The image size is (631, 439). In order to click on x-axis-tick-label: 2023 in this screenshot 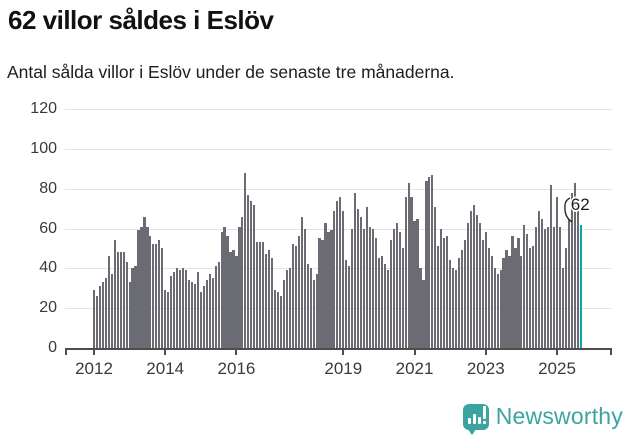, I will do `click(485, 368)`.